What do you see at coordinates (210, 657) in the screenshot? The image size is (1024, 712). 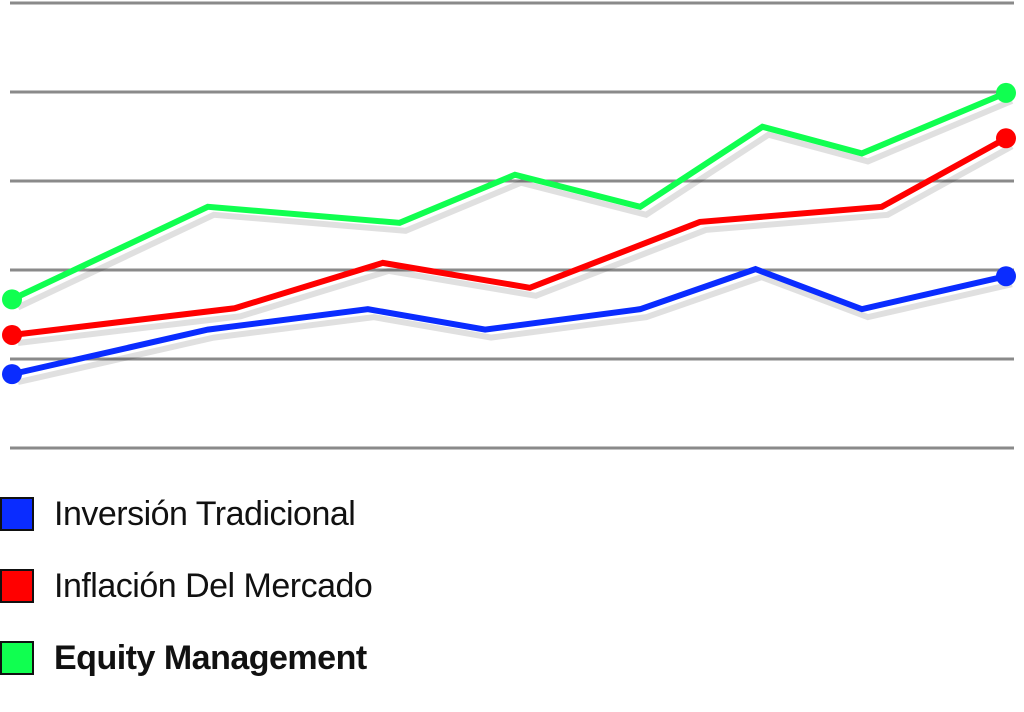 I see `legend-label: Equity Management` at bounding box center [210, 657].